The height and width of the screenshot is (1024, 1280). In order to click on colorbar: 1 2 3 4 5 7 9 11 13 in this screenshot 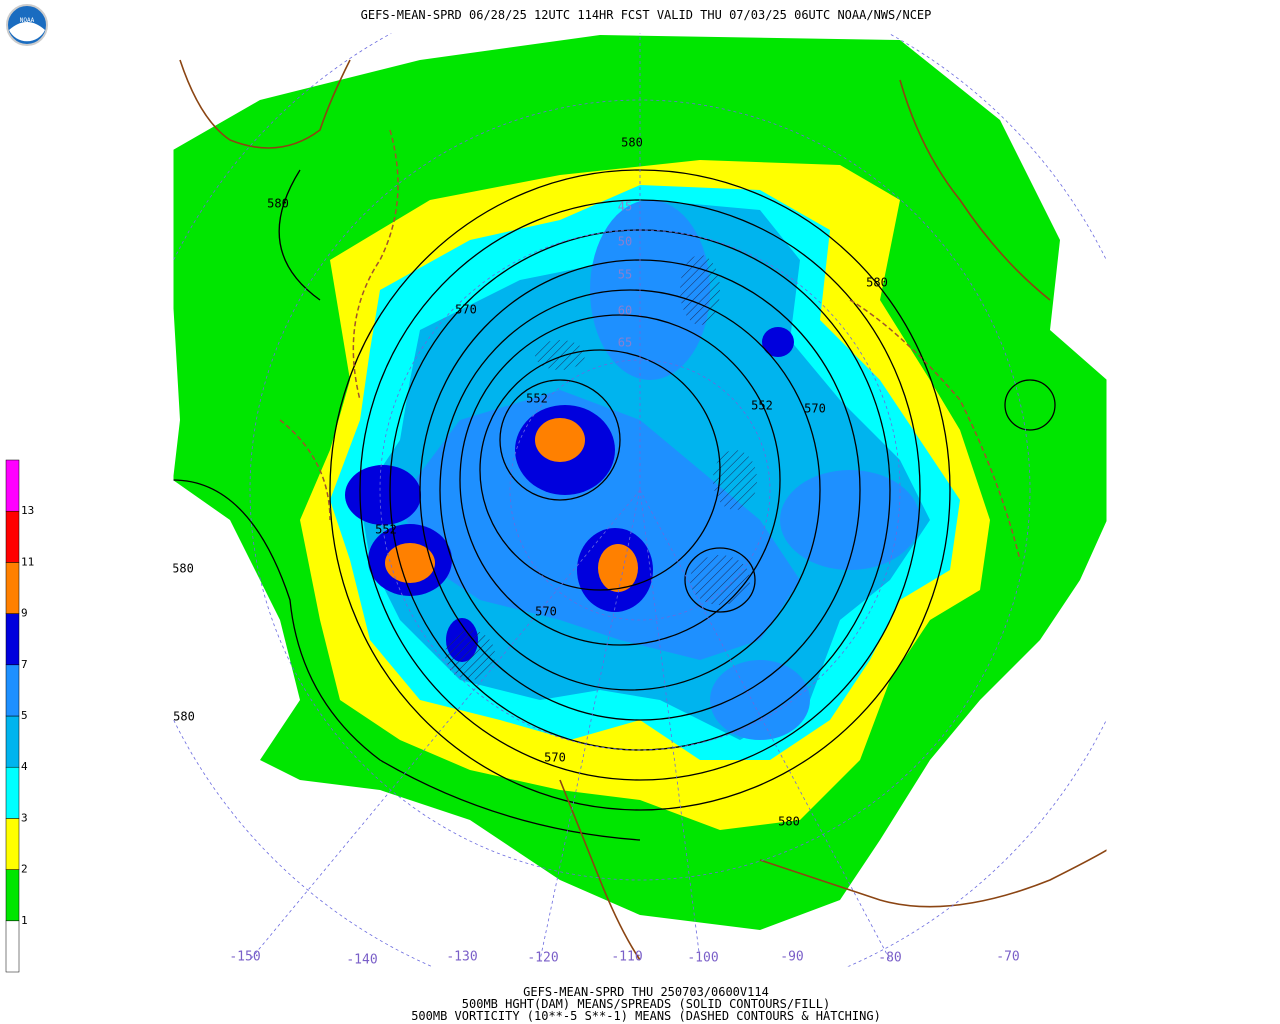, I will do `click(19, 716)`.